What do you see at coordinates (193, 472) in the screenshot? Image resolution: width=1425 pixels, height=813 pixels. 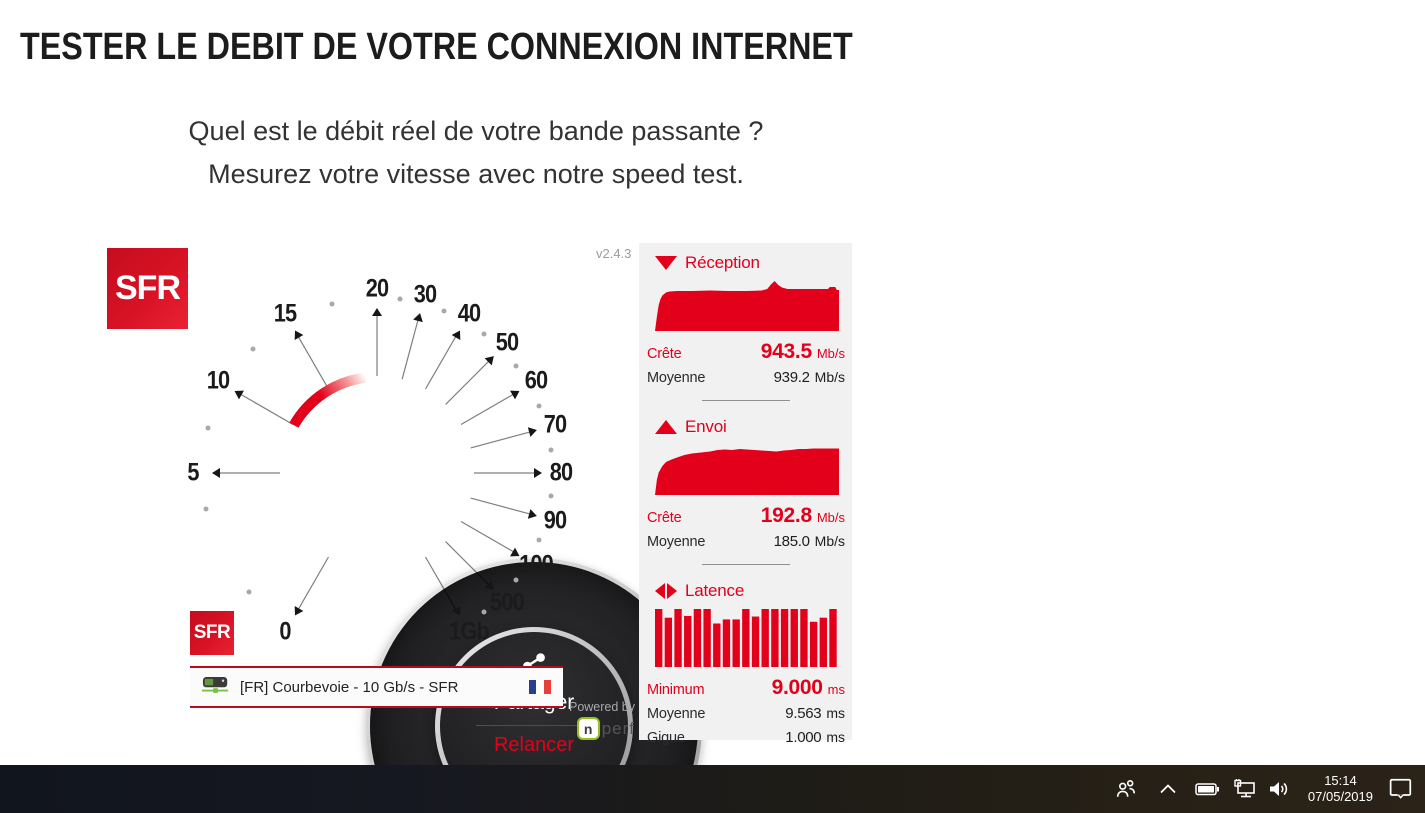 I see `gauge-scale-label: 5` at bounding box center [193, 472].